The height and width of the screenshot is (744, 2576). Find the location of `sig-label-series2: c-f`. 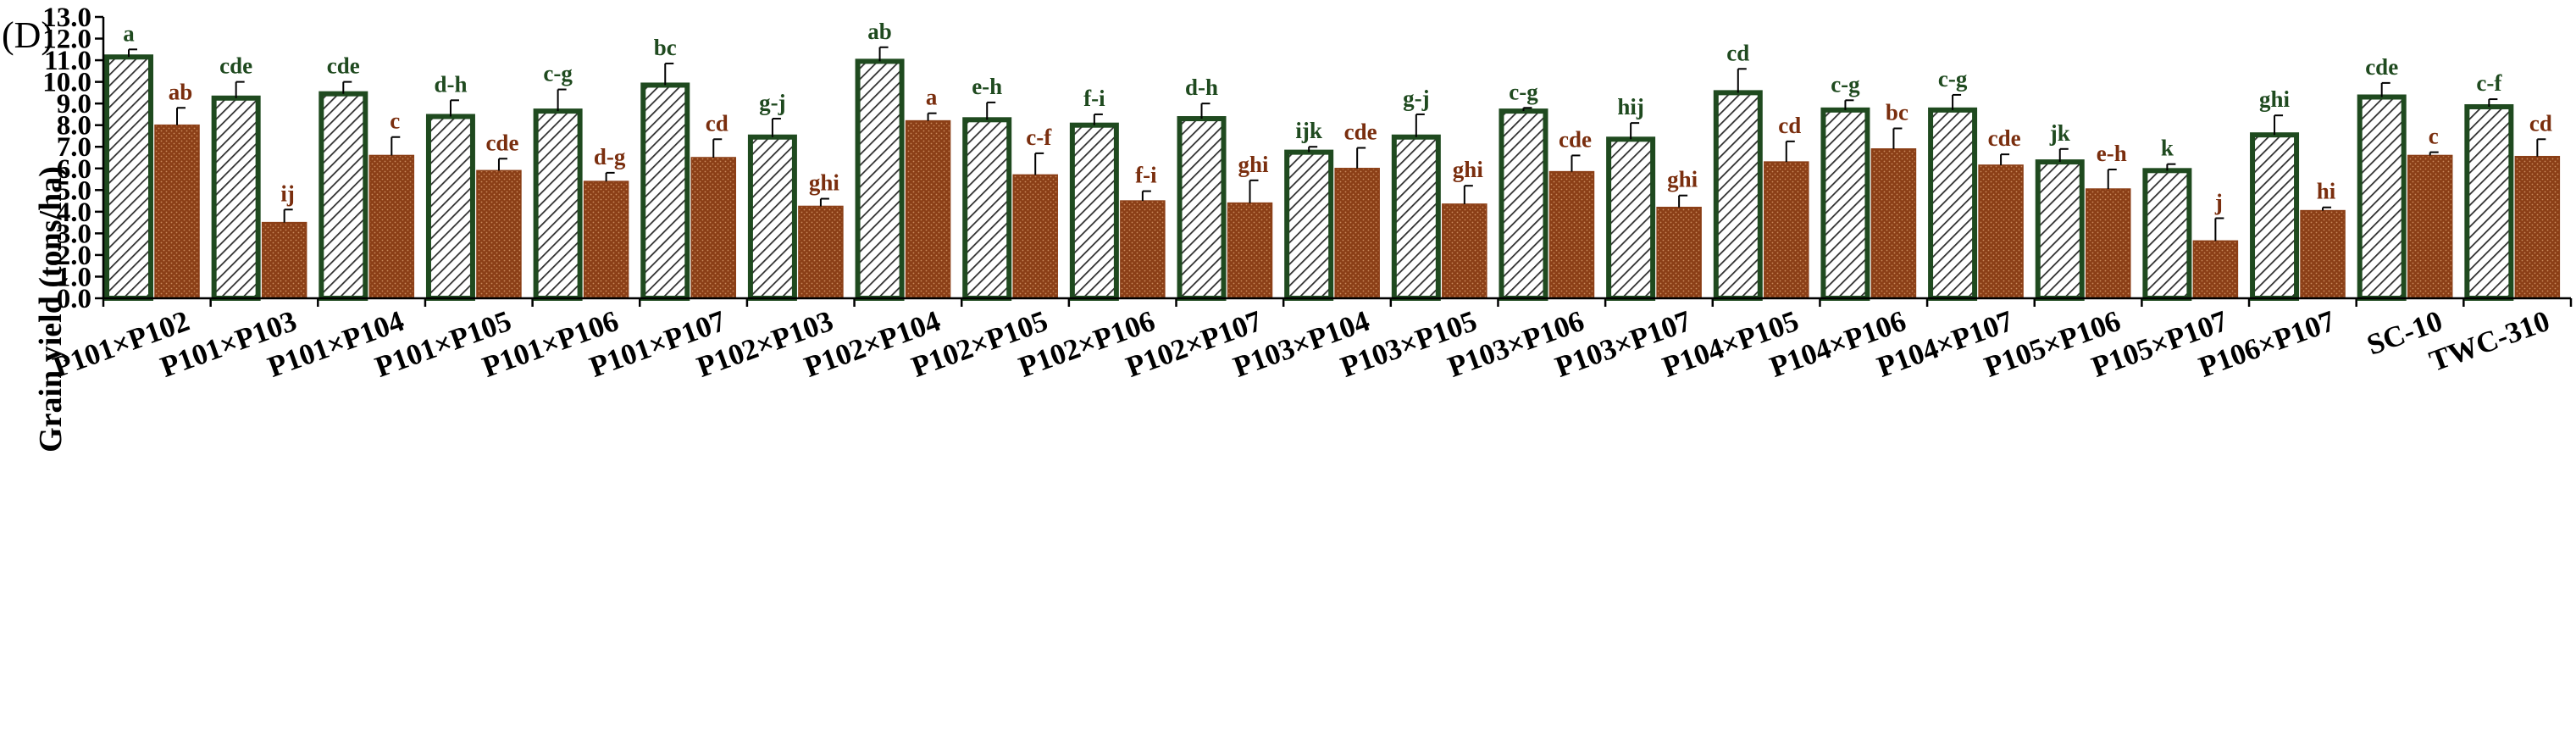

sig-label-series2: c-f is located at coordinates (1039, 138).